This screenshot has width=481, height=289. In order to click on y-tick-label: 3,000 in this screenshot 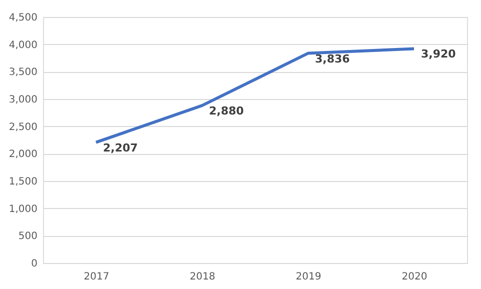, I will do `click(23, 100)`.